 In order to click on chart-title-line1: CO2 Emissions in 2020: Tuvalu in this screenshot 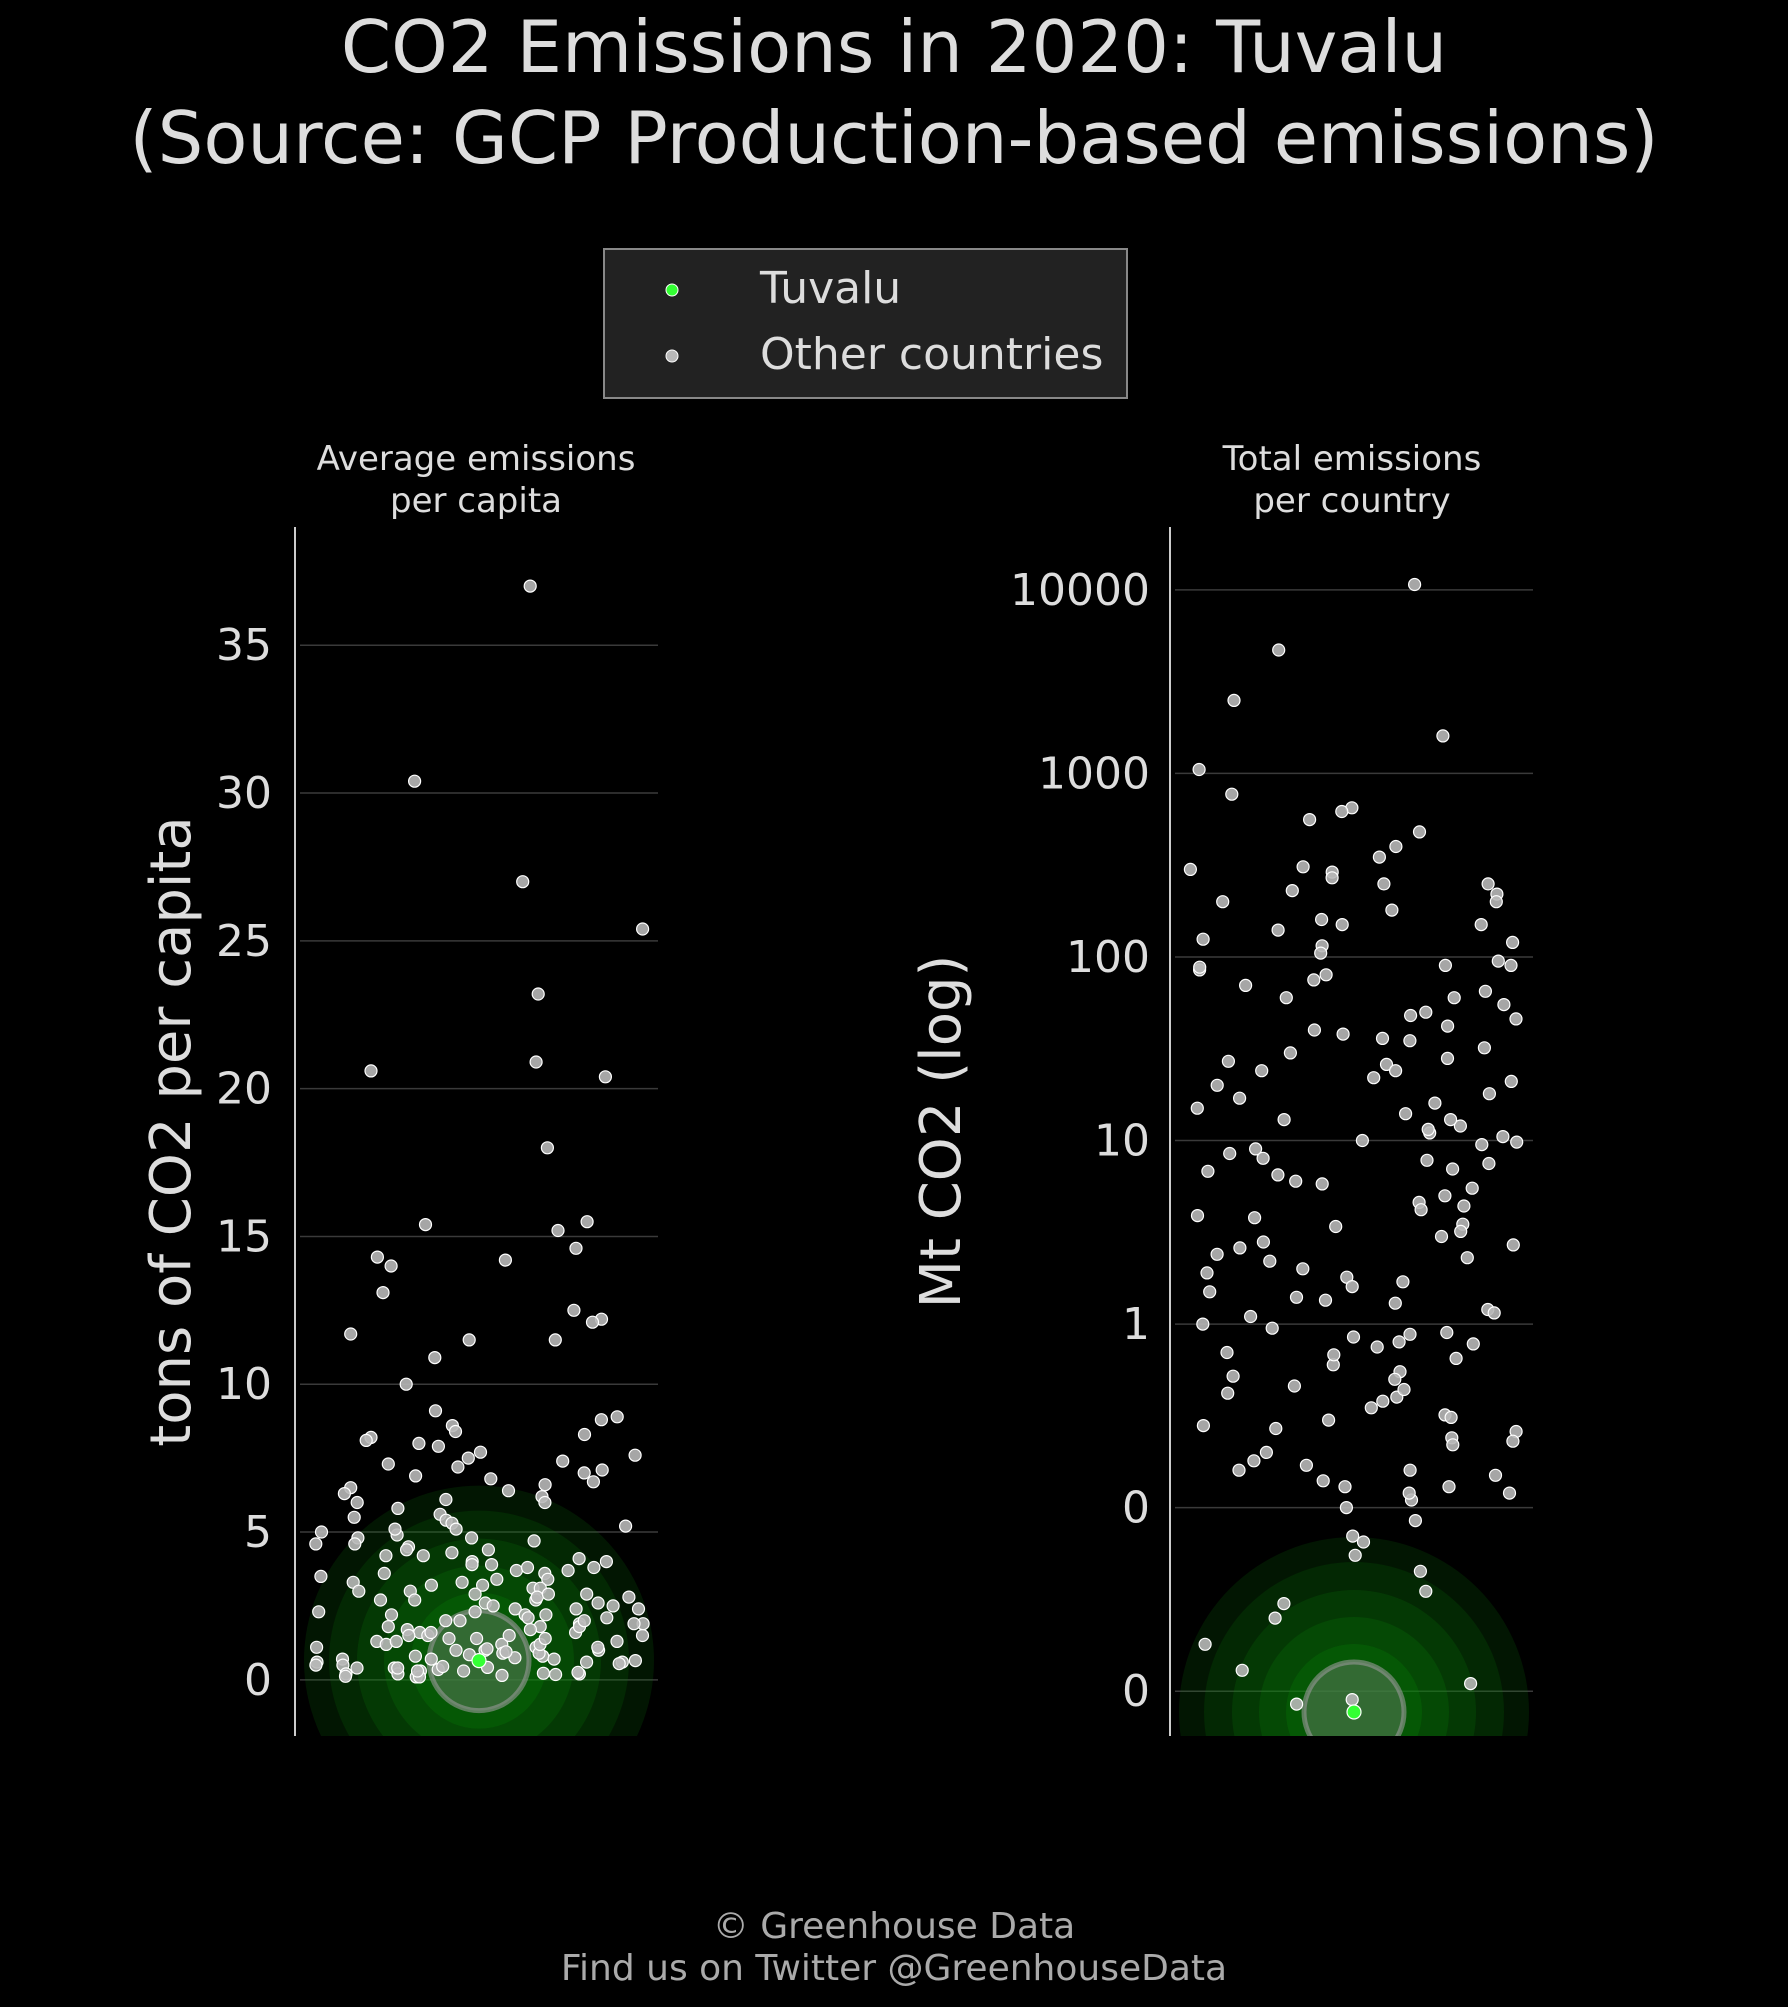, I will do `click(894, 47)`.